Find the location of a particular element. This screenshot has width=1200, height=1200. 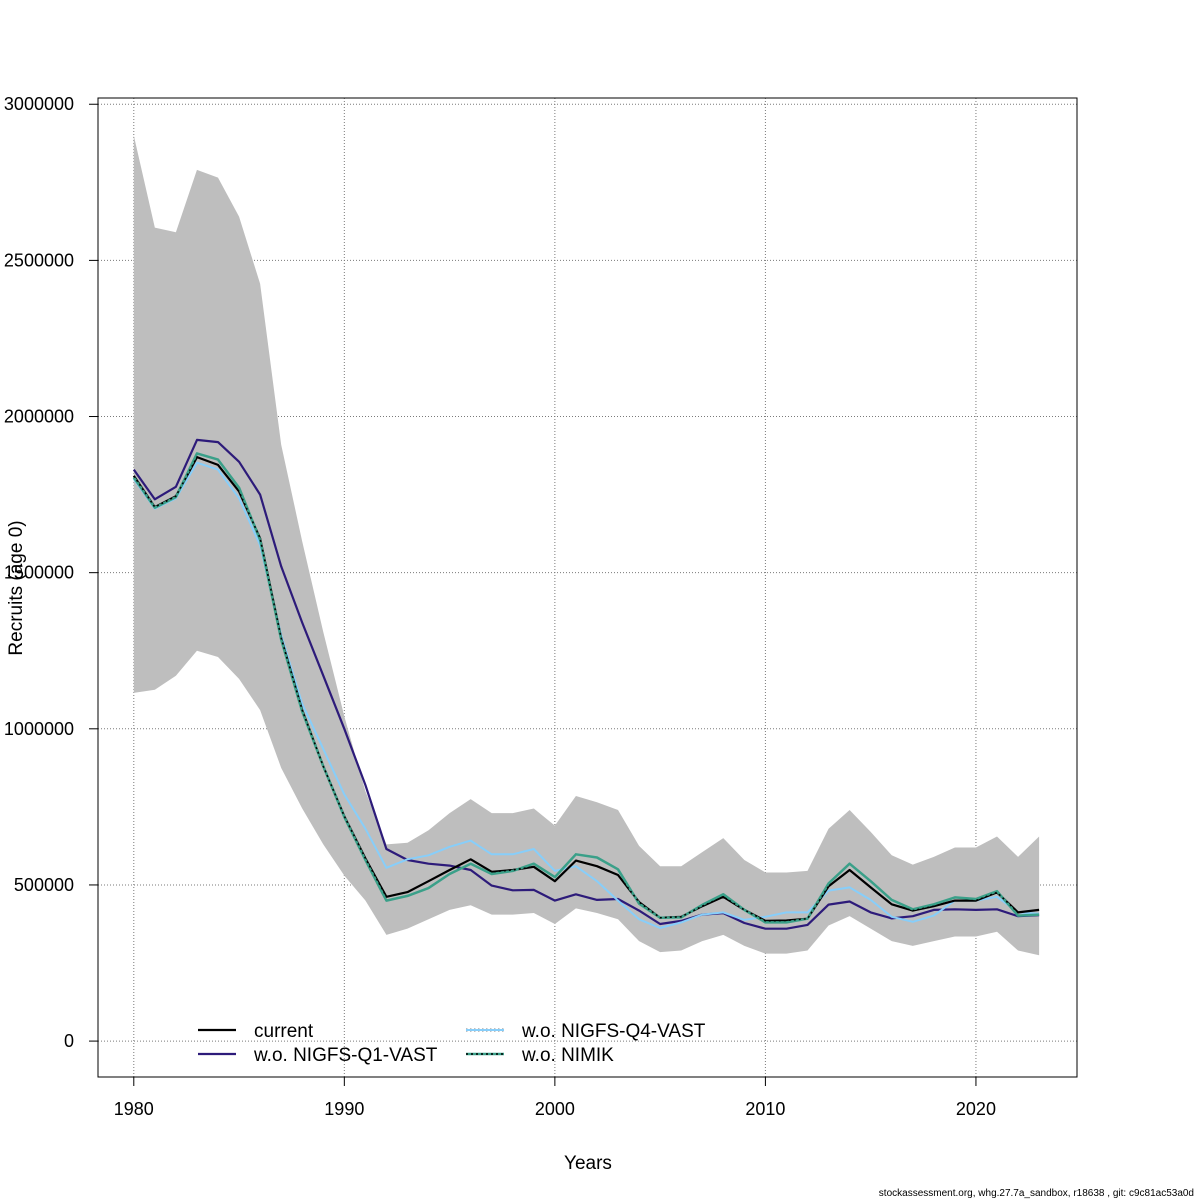

legend-label: w.o. NIGFS-Q1-VAST is located at coordinates (345, 1055).